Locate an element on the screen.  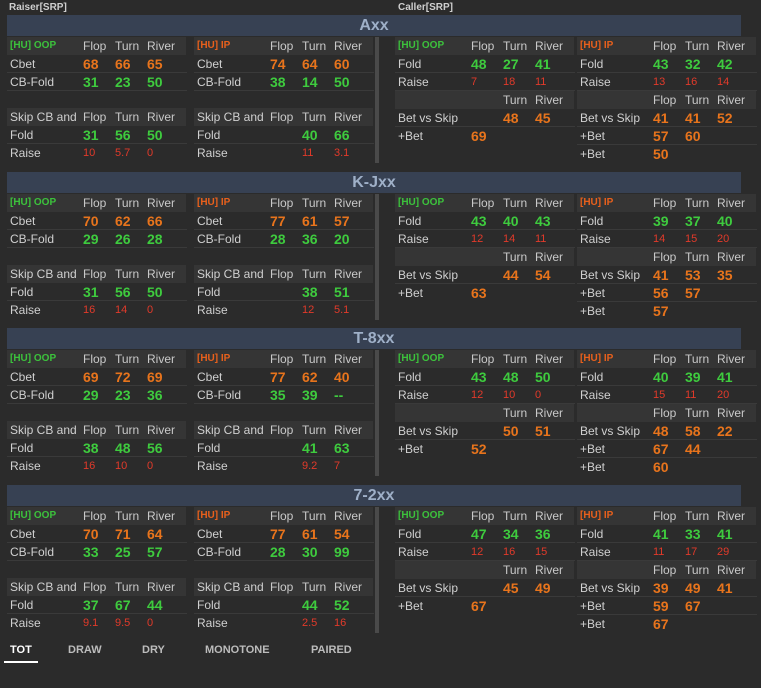
stat-row: Fold 43 48 50 is located at coordinates (485, 377).